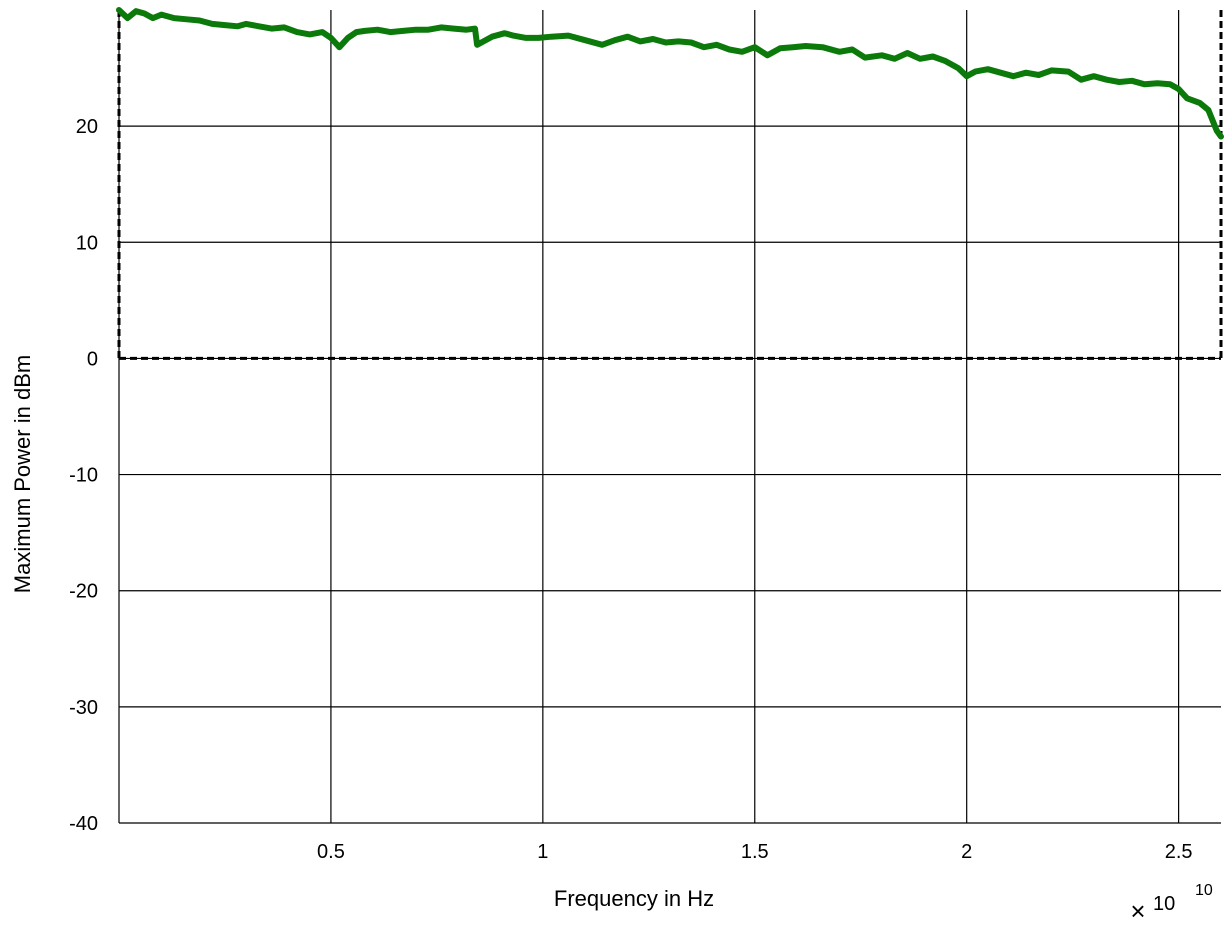 This screenshot has height=926, width=1226. Describe the element at coordinates (87, 127) in the screenshot. I see `y-tick-label: 20` at that location.